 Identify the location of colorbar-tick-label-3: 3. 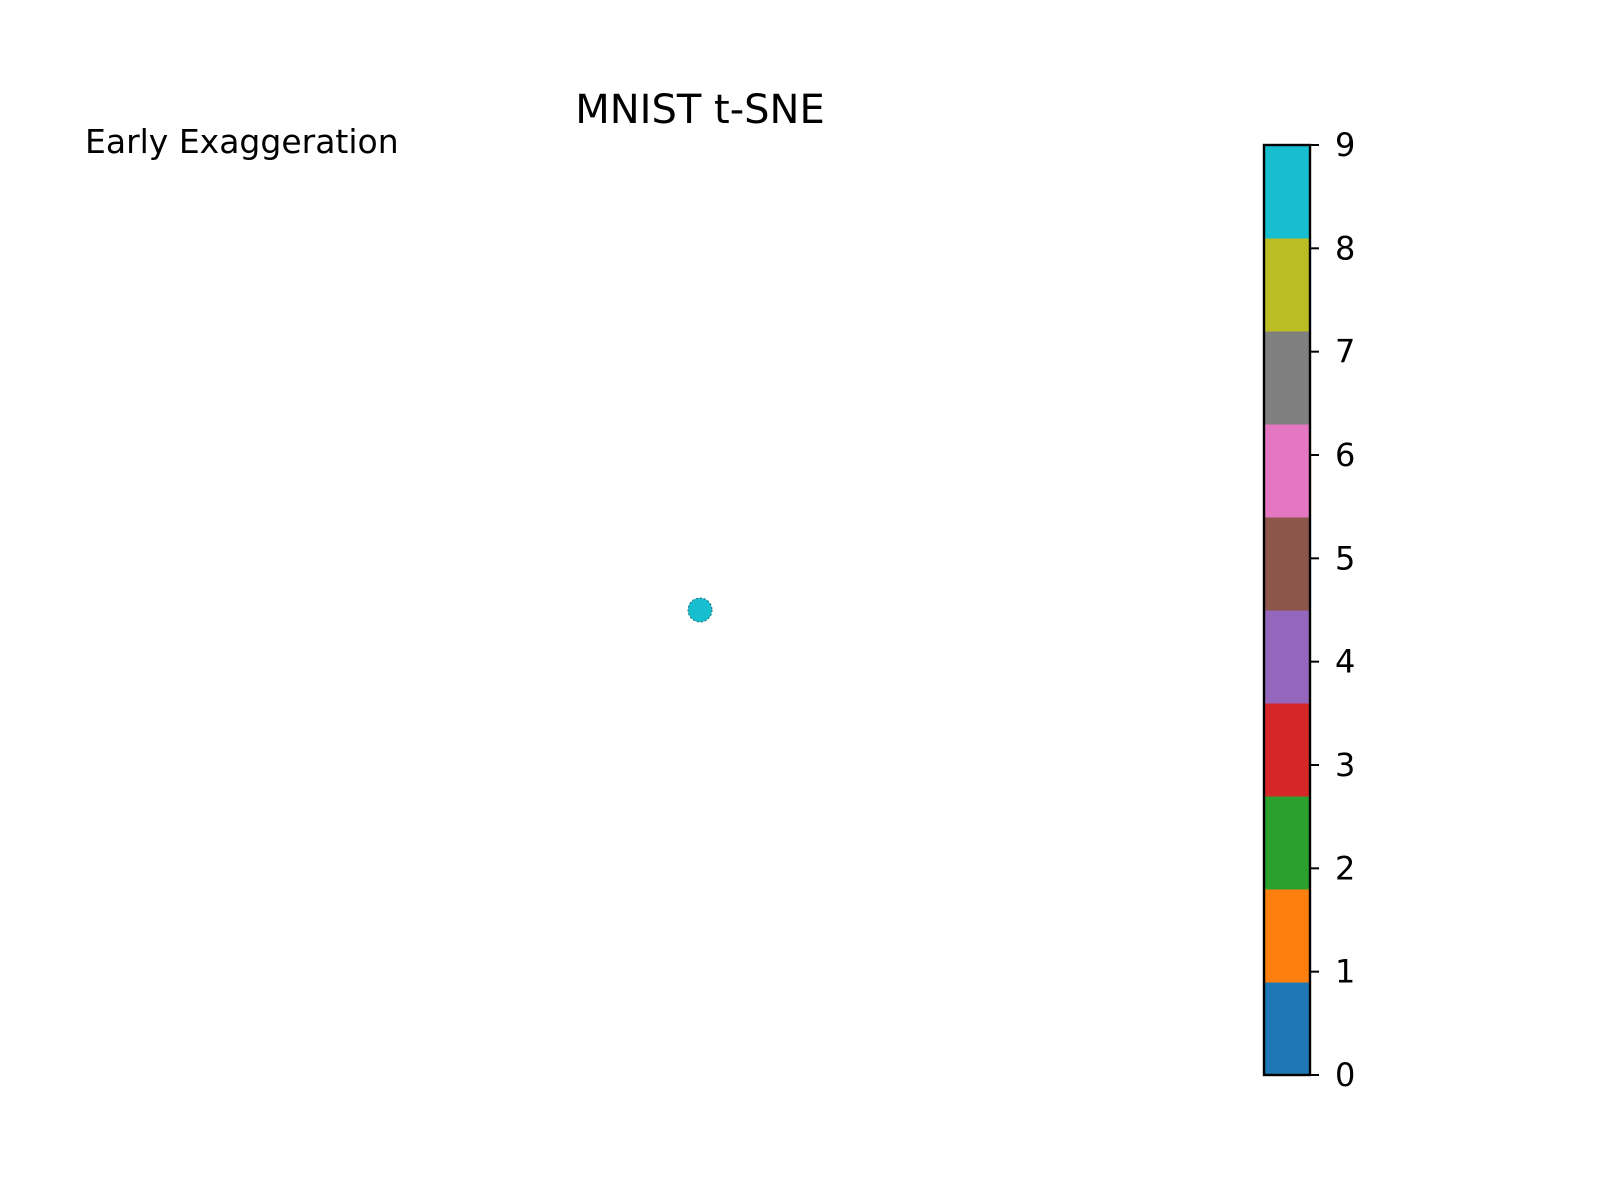
(1345, 765).